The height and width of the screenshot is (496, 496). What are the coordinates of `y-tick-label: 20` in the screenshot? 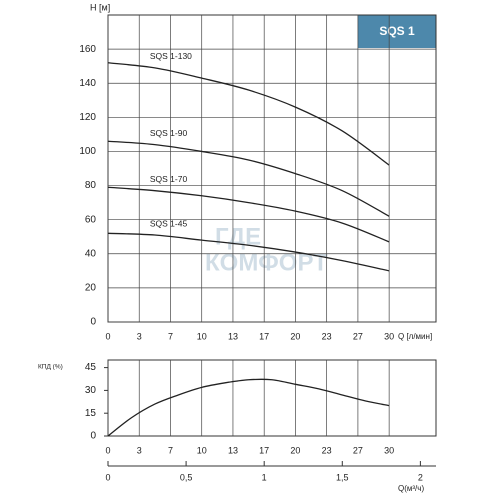 It's located at (91, 288).